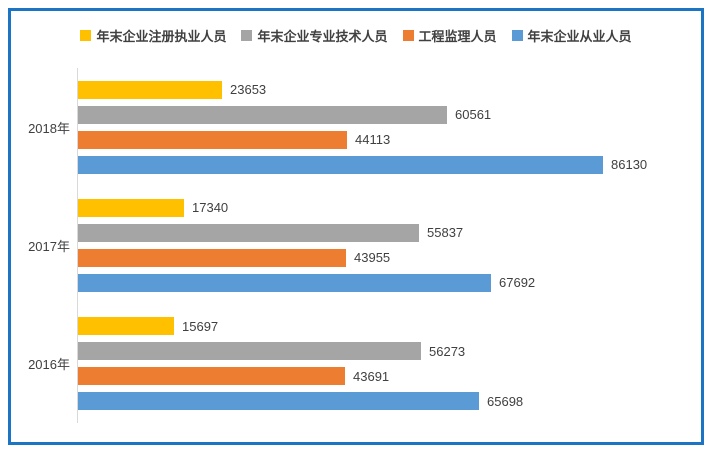 Image resolution: width=712 pixels, height=452 pixels. What do you see at coordinates (629, 165) in the screenshot?
I see `value-label: 86130` at bounding box center [629, 165].